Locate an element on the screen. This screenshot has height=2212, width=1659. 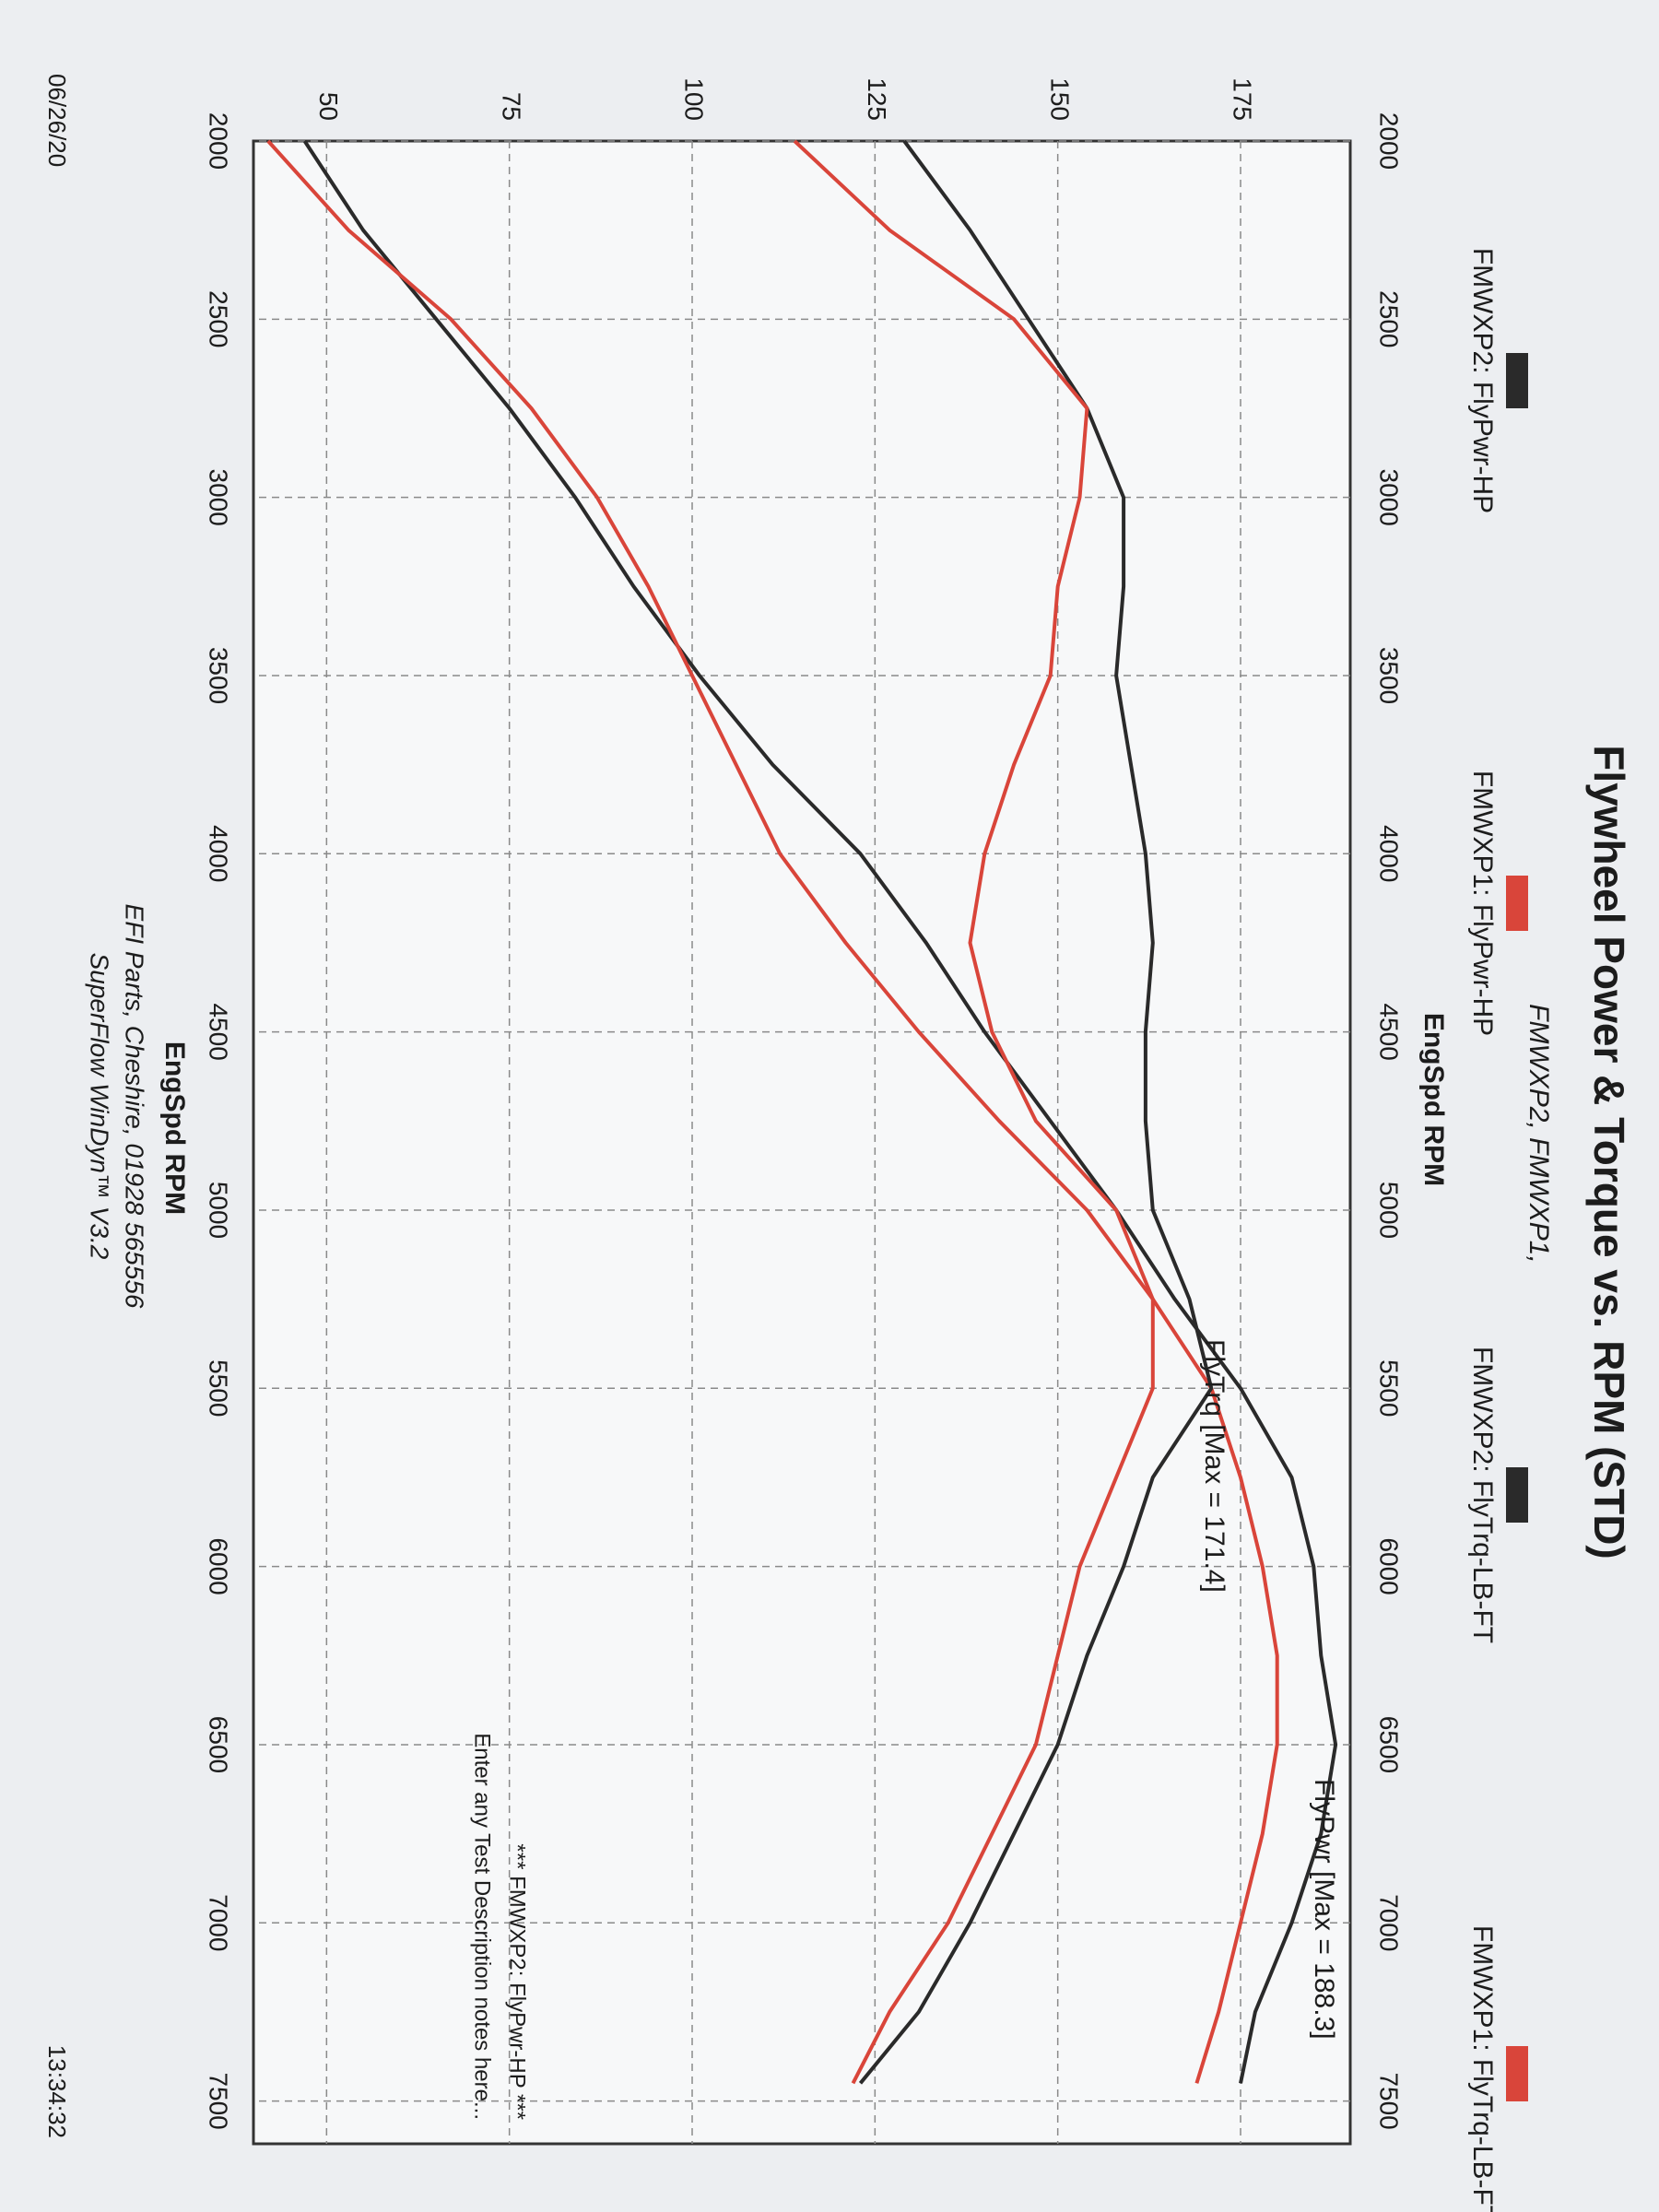
x-tick-label-top: 6500 is located at coordinates (1389, 1744).